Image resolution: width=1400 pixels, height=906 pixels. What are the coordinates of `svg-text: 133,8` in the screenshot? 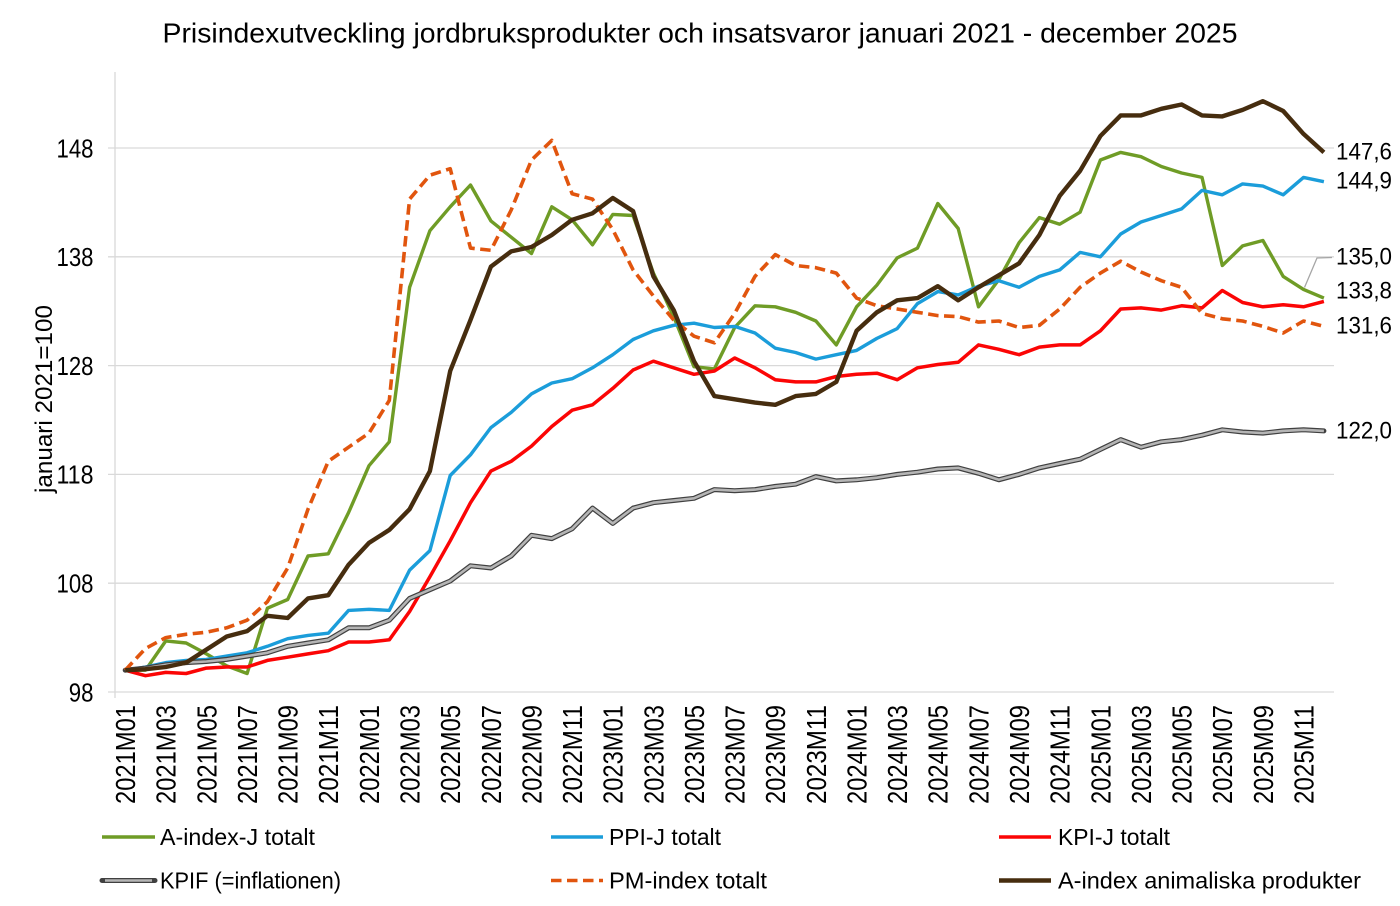 It's located at (1364, 290).